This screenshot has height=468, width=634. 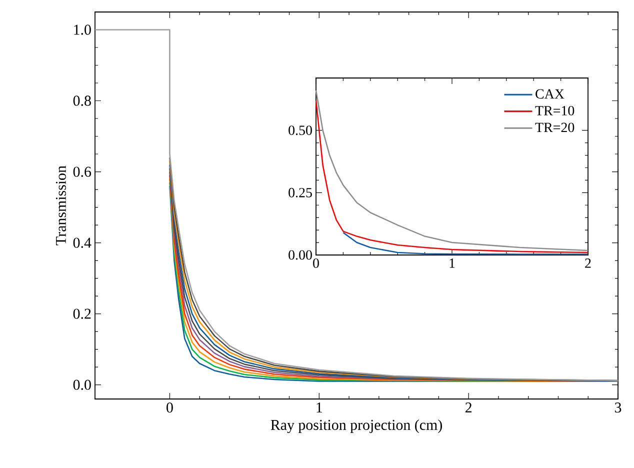 What do you see at coordinates (550, 94) in the screenshot?
I see `legend-label: CAX` at bounding box center [550, 94].